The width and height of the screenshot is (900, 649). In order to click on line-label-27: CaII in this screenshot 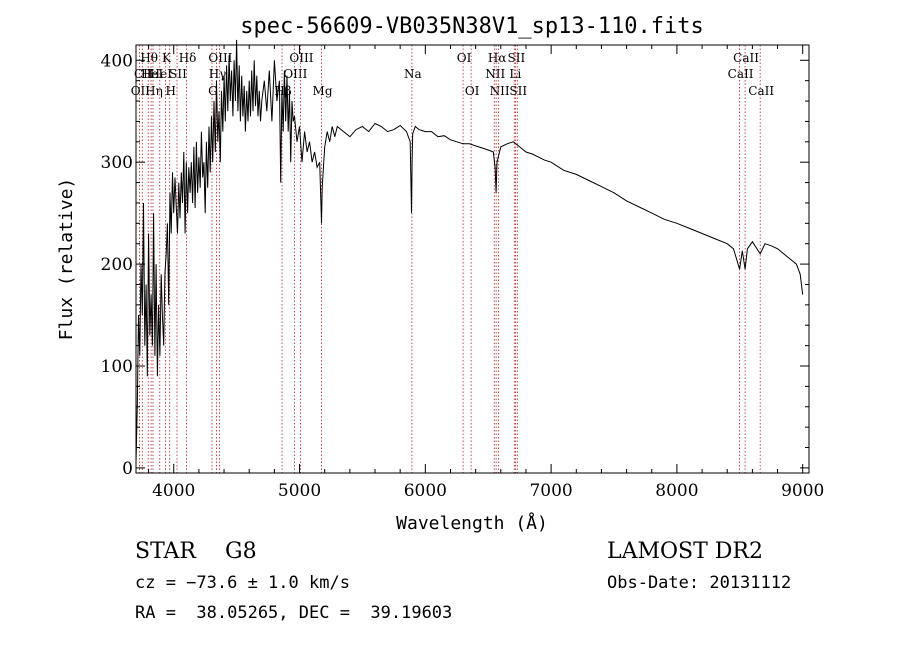, I will do `click(746, 58)`.